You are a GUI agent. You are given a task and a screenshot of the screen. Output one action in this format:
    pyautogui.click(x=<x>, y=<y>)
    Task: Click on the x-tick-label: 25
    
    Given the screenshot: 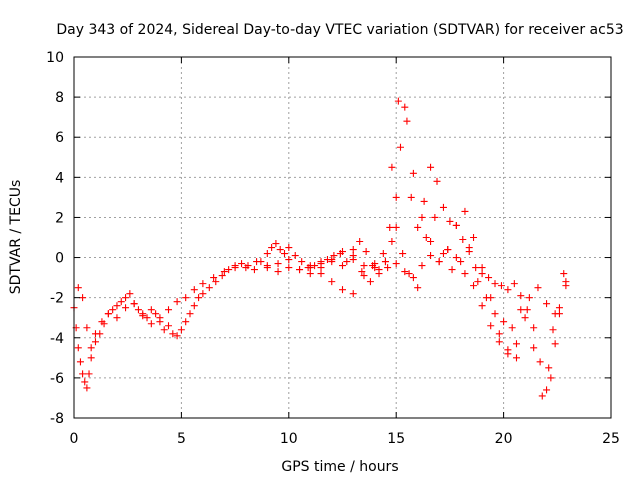 What is the action you would take?
    pyautogui.click(x=611, y=439)
    